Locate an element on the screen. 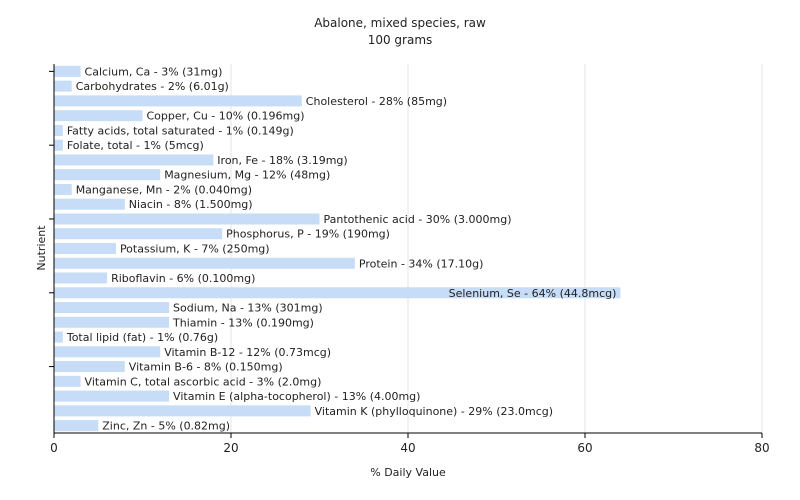  x-tick-label: 60 is located at coordinates (584, 448).